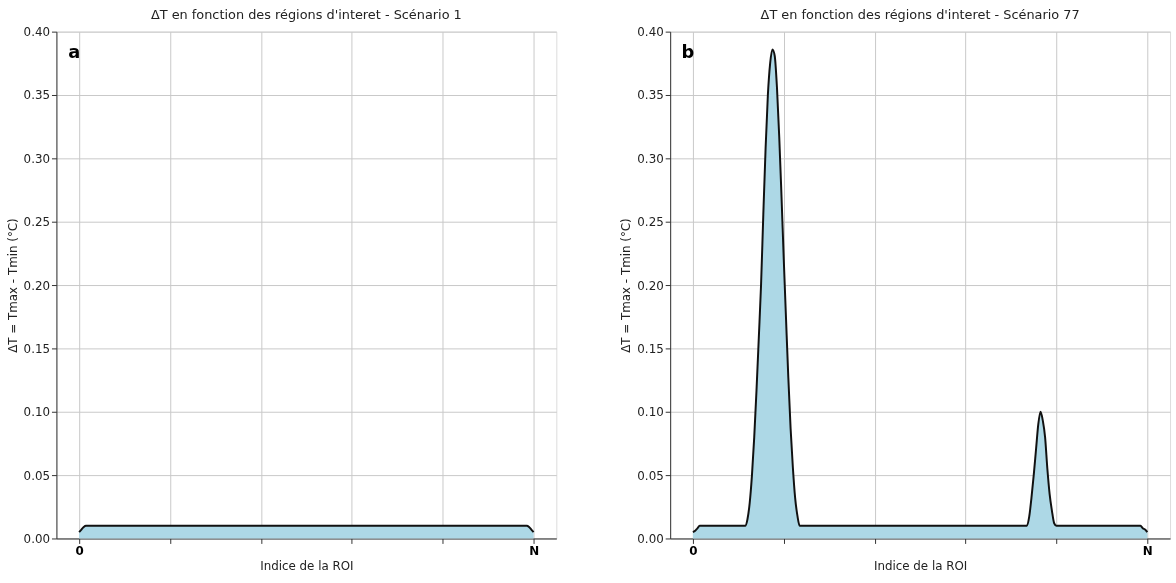 This screenshot has width=1176, height=583. I want to click on chart-title: ΔT en fonction des régions d'interet - Scénario 77, so click(920, 14).